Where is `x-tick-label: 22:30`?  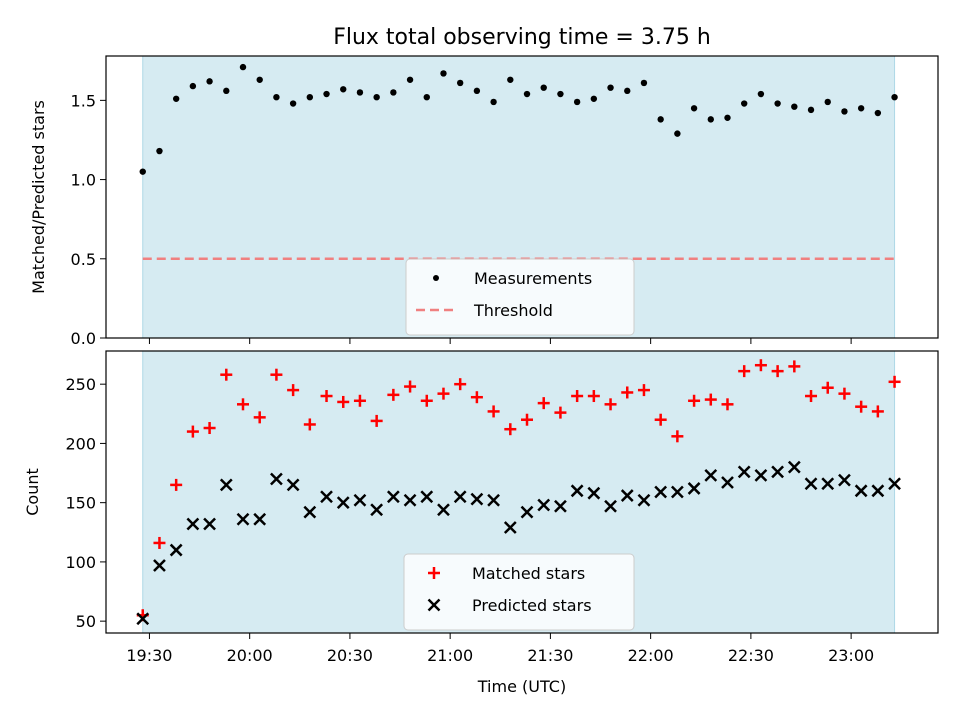
x-tick-label: 22:30 is located at coordinates (751, 655).